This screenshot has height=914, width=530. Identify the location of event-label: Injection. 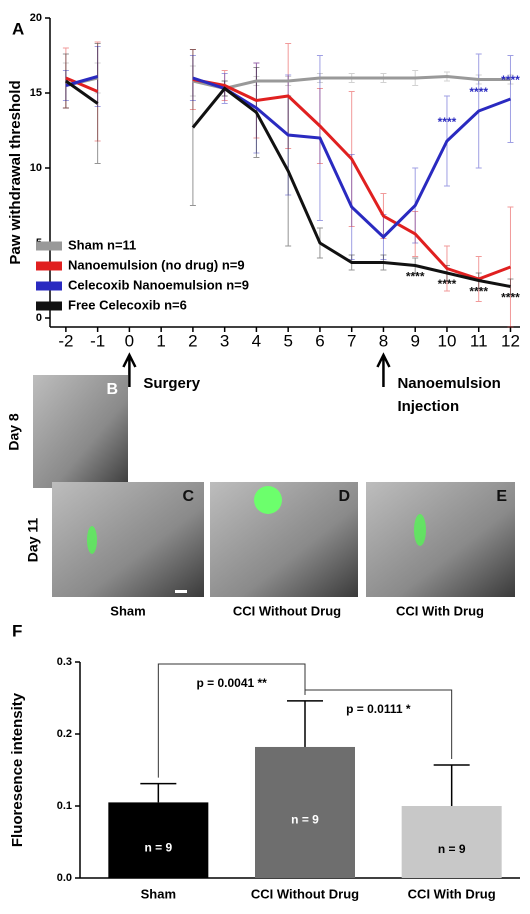
(428, 406).